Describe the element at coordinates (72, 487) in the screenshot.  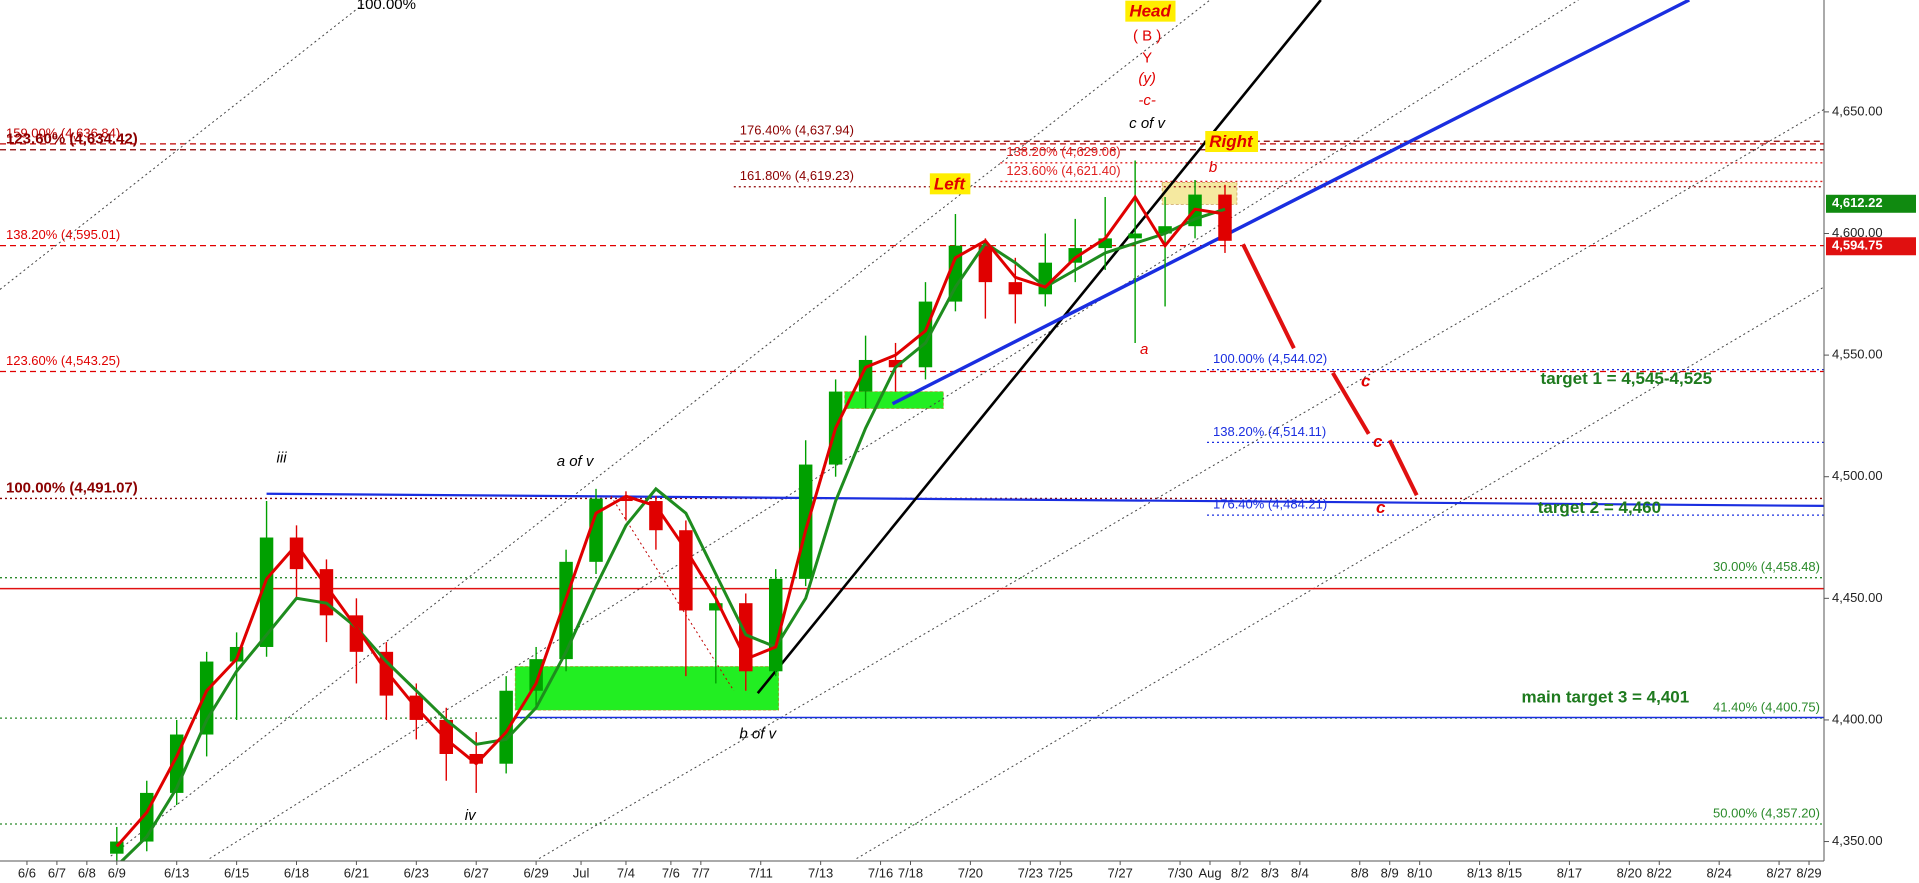
I see `level-label: 100.00% (4,491.07)` at that location.